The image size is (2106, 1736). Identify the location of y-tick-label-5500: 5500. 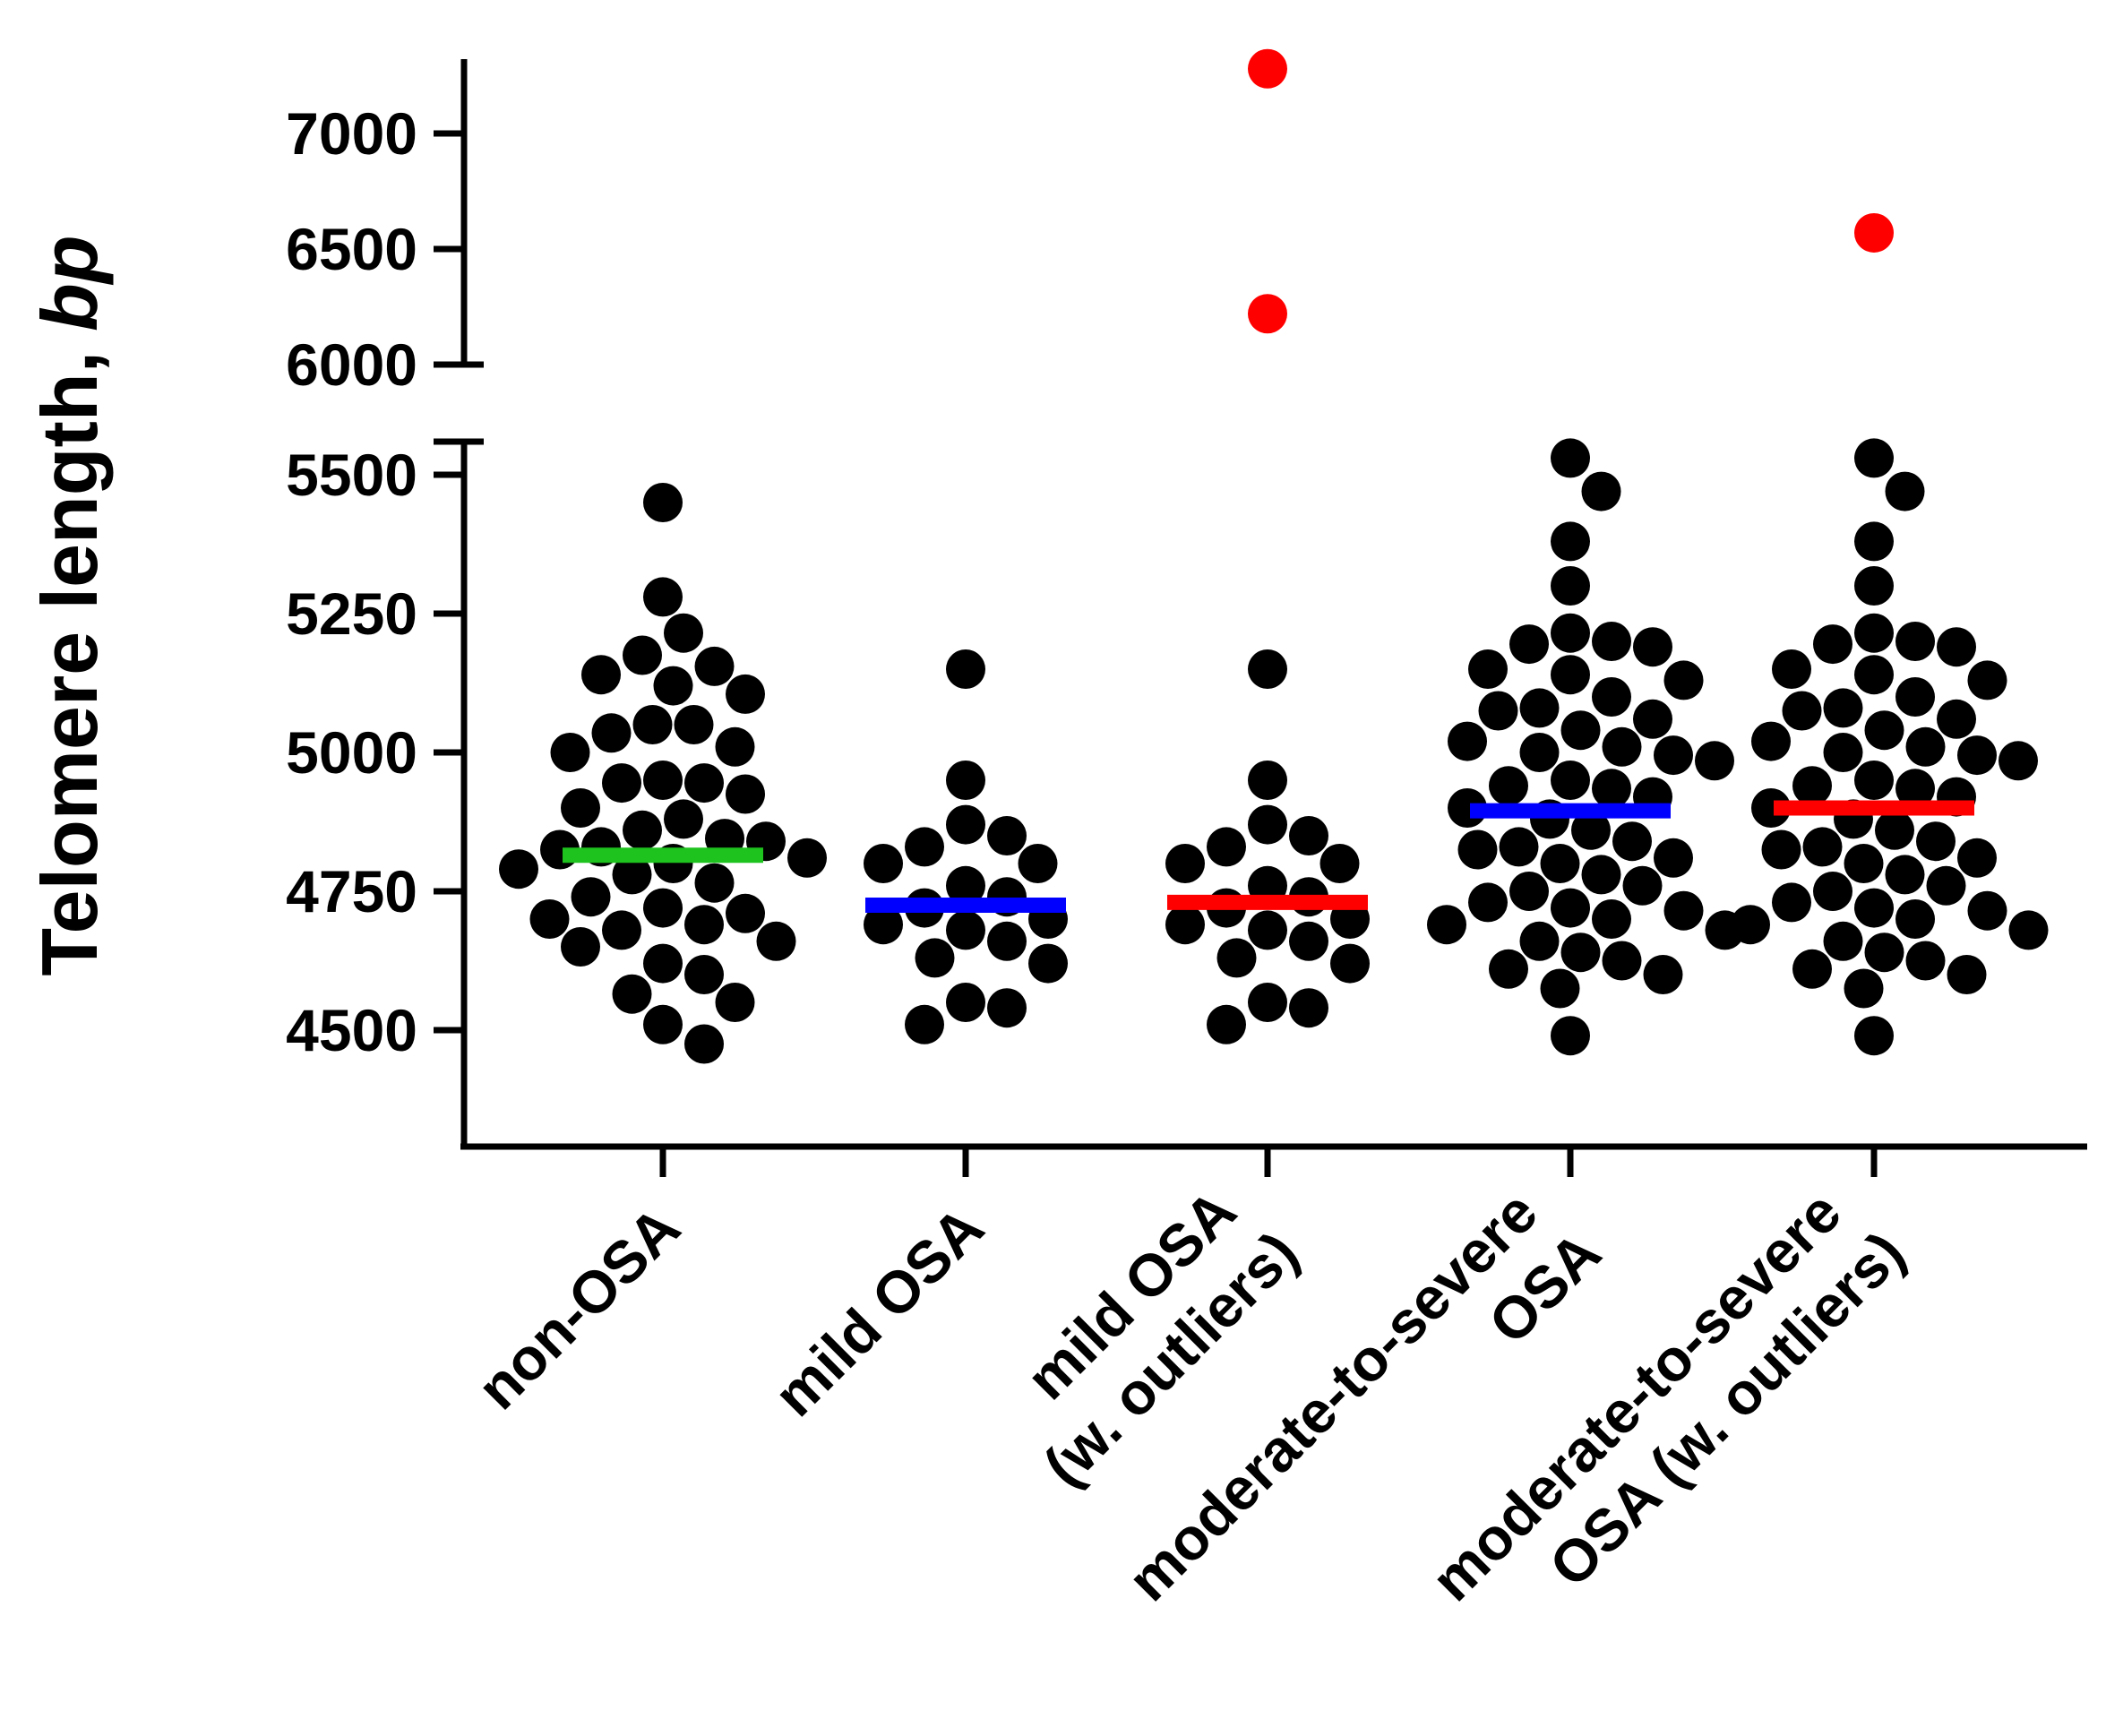
(351, 475).